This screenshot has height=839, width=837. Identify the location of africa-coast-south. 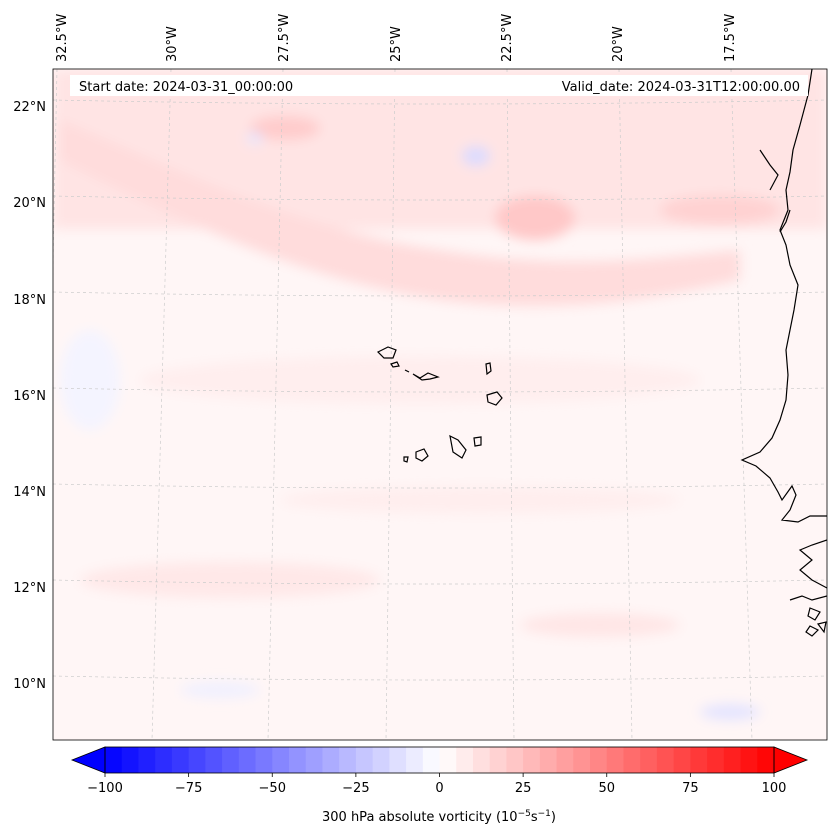
(812, 564).